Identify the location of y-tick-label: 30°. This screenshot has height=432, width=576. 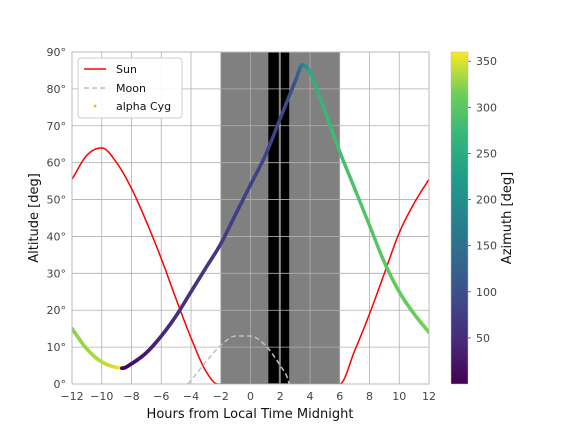
(57, 273).